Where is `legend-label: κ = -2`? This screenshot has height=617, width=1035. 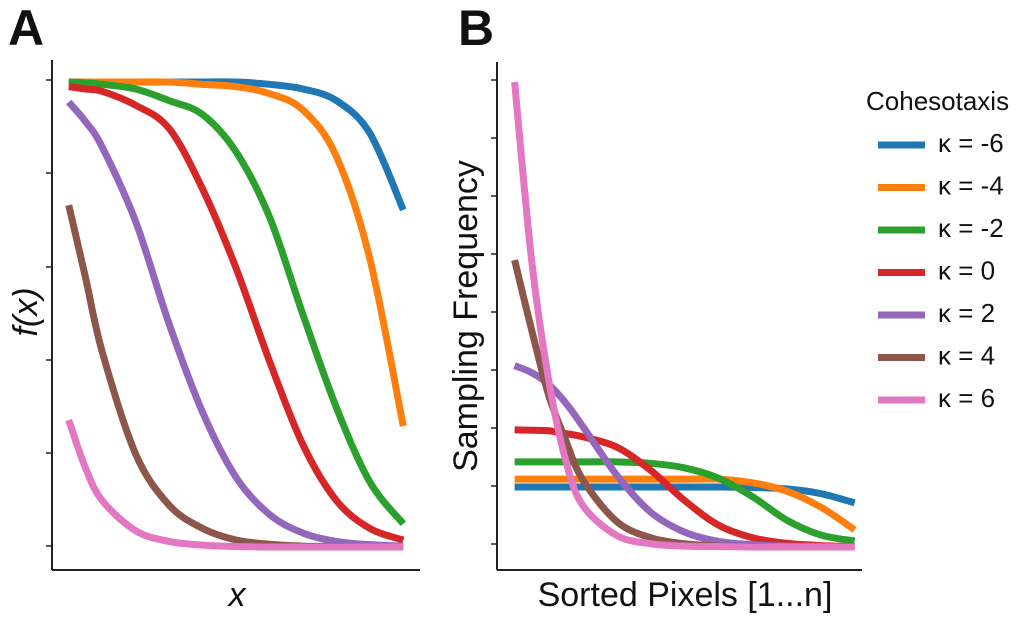
legend-label: κ = -2 is located at coordinates (971, 228).